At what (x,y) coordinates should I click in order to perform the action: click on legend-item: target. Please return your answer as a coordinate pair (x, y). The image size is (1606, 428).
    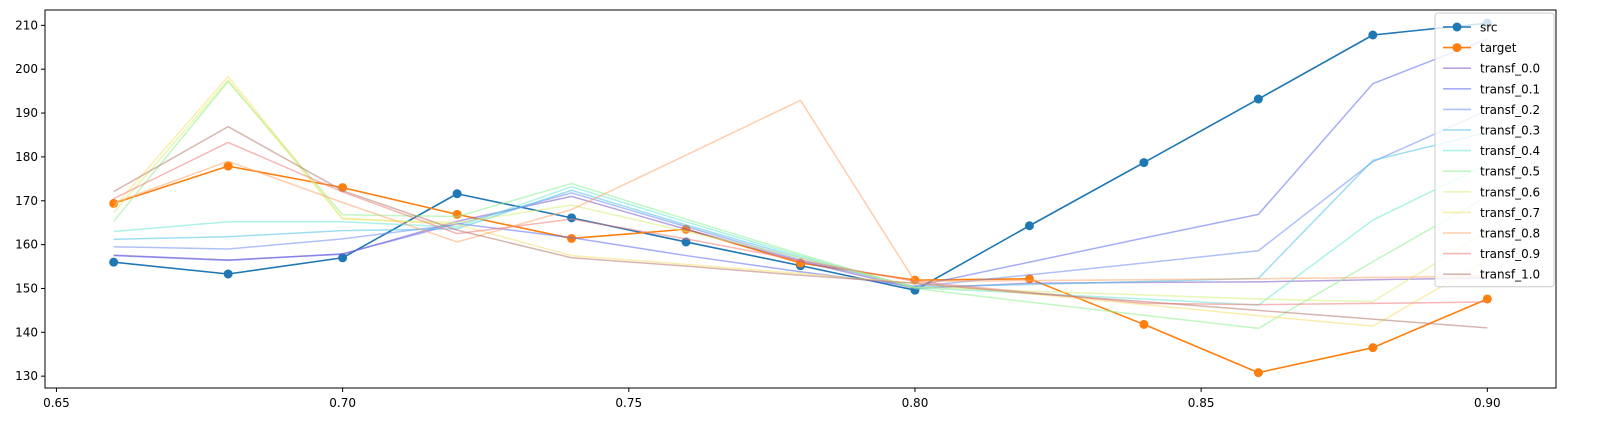
    Looking at the image, I should click on (1480, 48).